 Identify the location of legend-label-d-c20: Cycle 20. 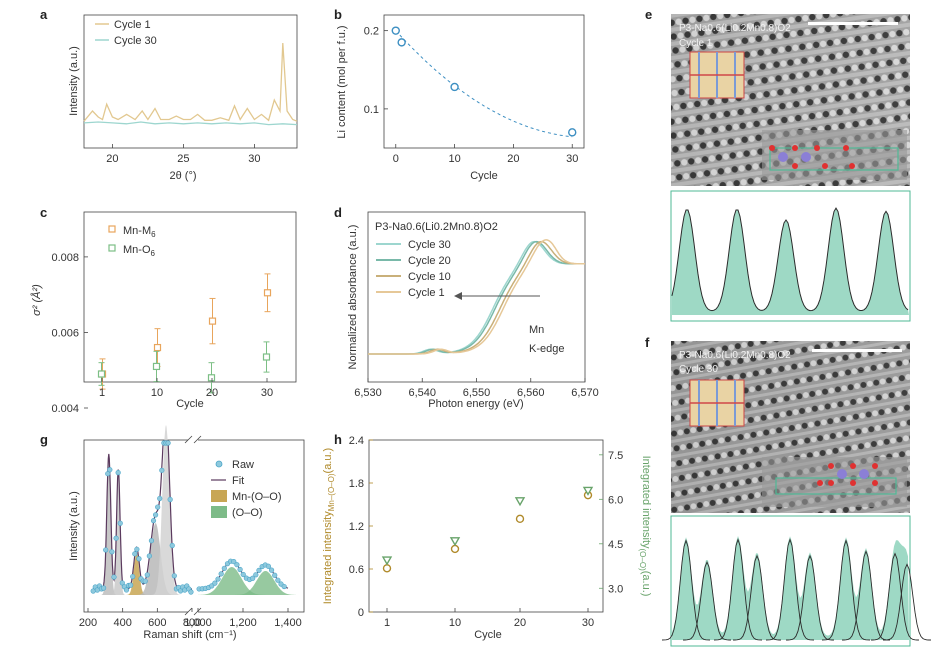
(429, 261).